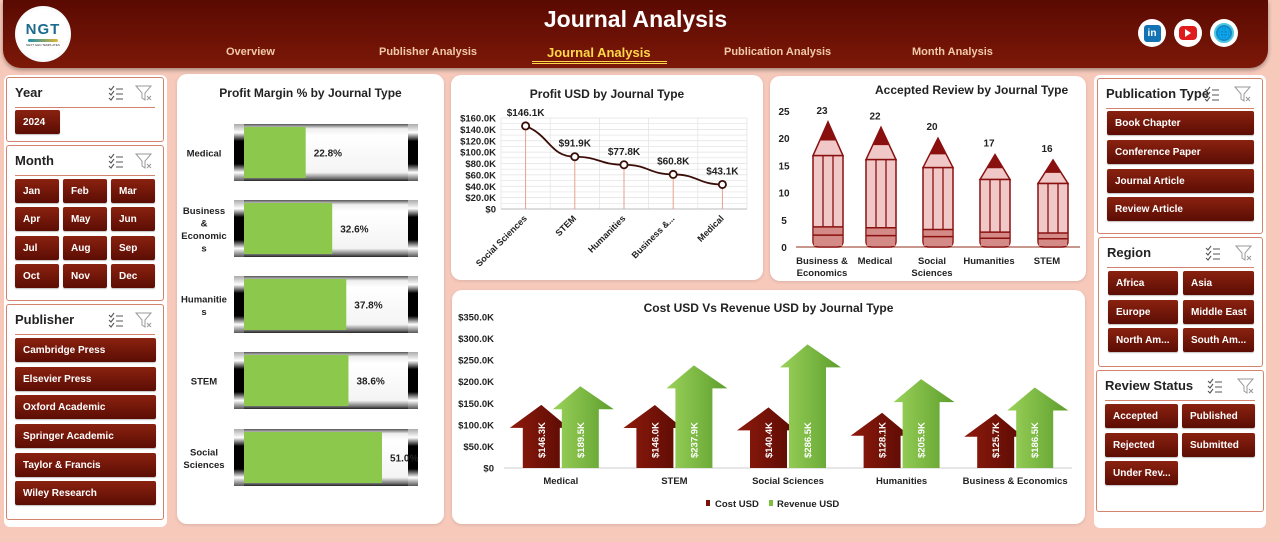  What do you see at coordinates (1180, 123) in the screenshot?
I see `publication-type-item: Book Chapter` at bounding box center [1180, 123].